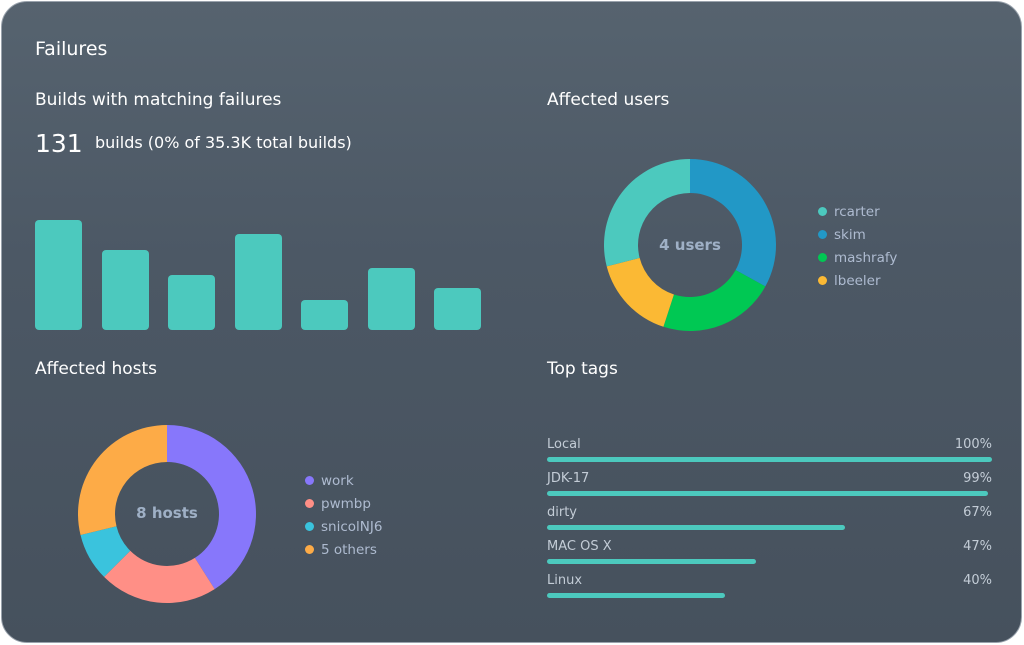 The image size is (1024, 645). I want to click on hosts-center-label: 8 hosts, so click(167, 513).